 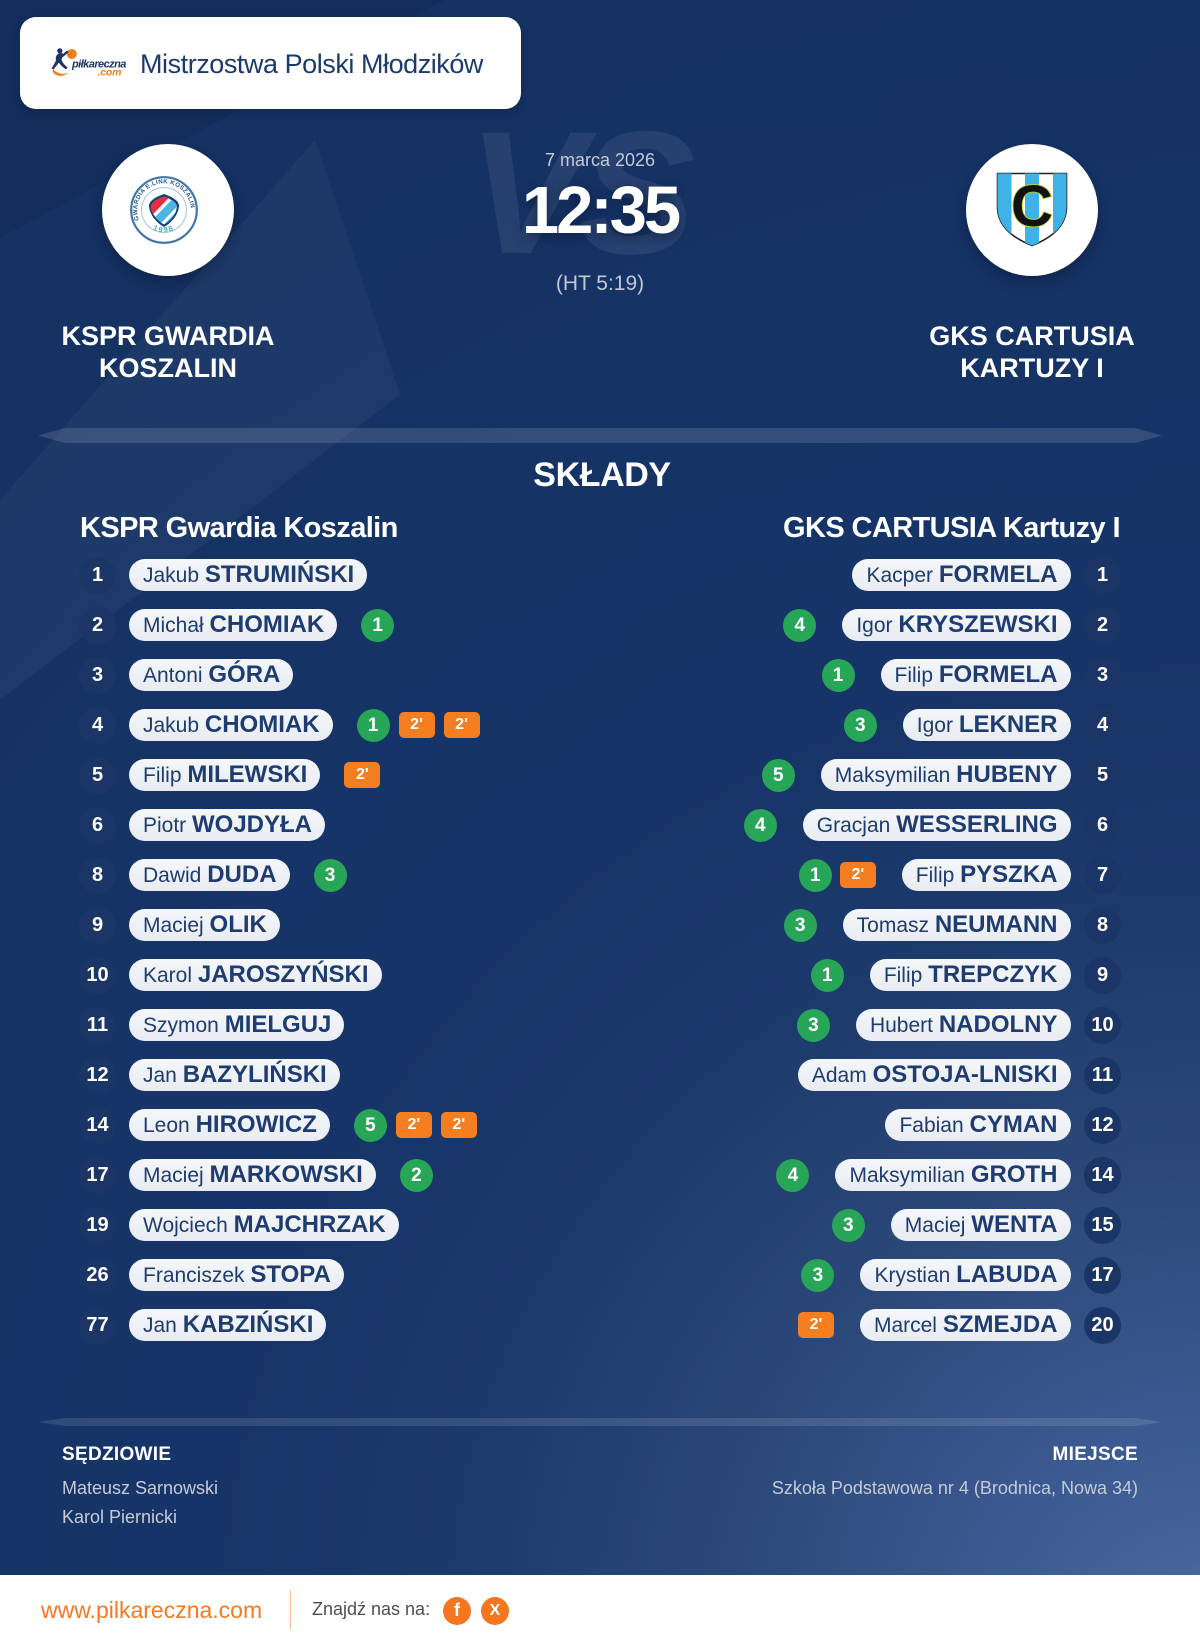 What do you see at coordinates (110, 73) in the screenshot?
I see `svg-text: .com` at bounding box center [110, 73].